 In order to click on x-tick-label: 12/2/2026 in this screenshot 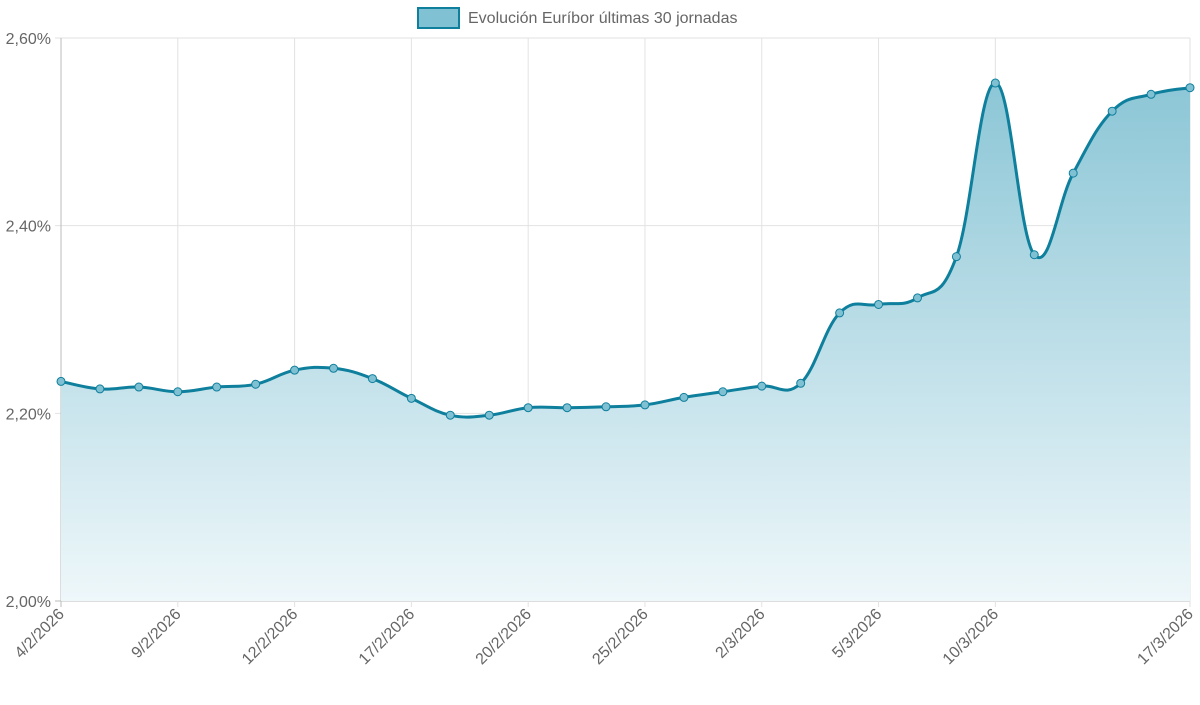, I will do `click(270, 637)`.